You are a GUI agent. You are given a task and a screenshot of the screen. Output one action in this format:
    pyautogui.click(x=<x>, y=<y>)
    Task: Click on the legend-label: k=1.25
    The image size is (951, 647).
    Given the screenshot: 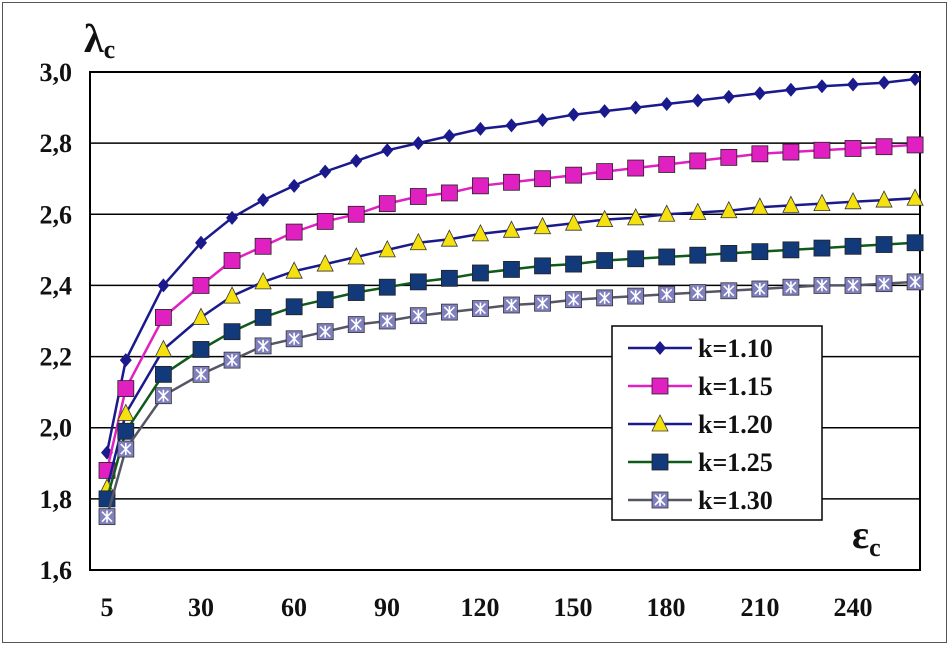 What is the action you would take?
    pyautogui.click(x=735, y=462)
    